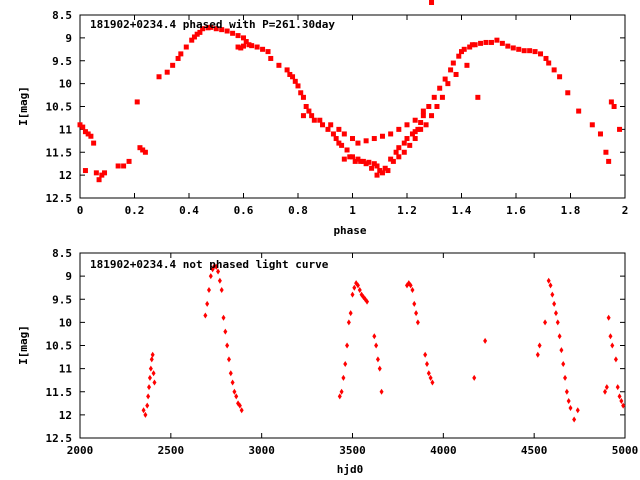 This screenshot has height=480, width=640. What do you see at coordinates (625, 210) in the screenshot?
I see `phased-x-tick-label: 2` at bounding box center [625, 210].